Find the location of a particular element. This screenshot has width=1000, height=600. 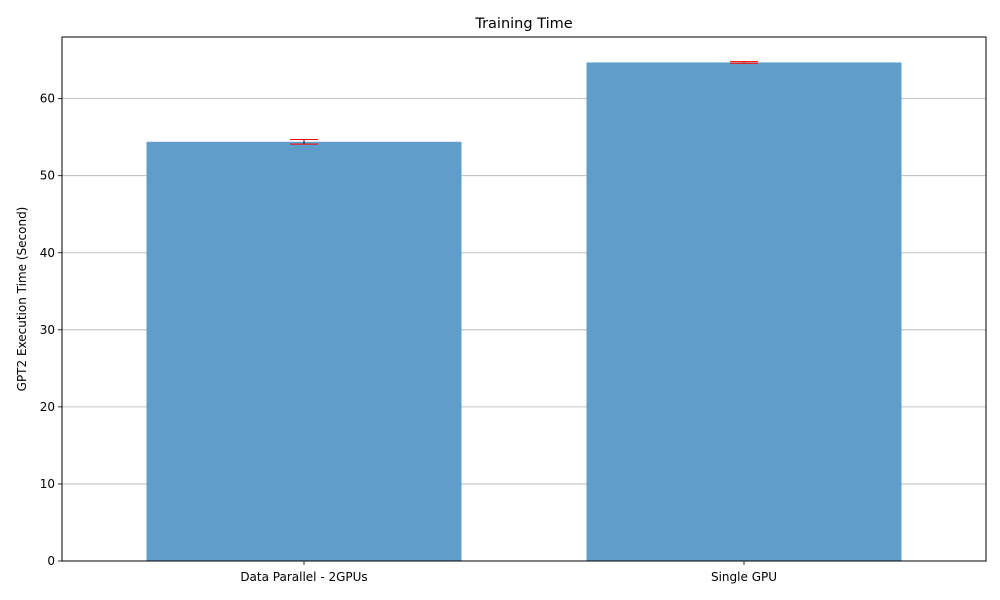

y-tick-label: 10 is located at coordinates (47, 484).